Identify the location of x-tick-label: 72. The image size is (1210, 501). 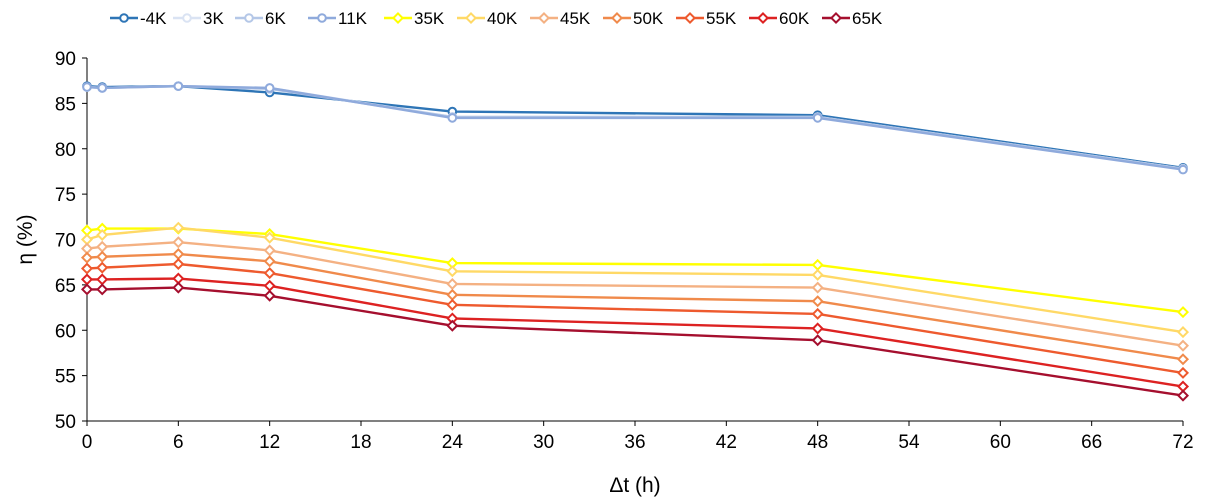
(1182, 442).